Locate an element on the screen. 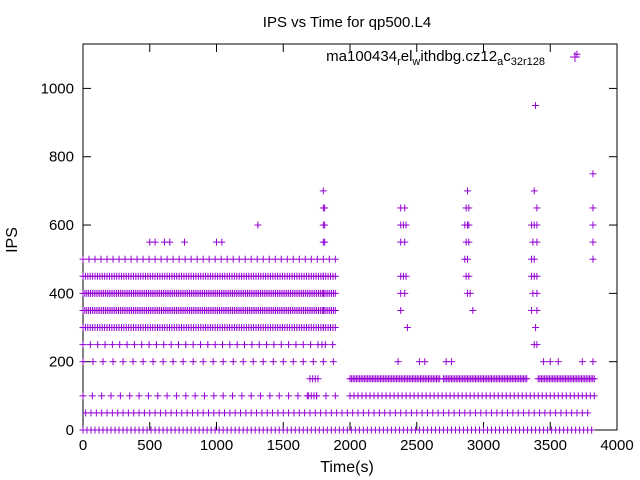  y-tick-label: 0 is located at coordinates (70, 430).